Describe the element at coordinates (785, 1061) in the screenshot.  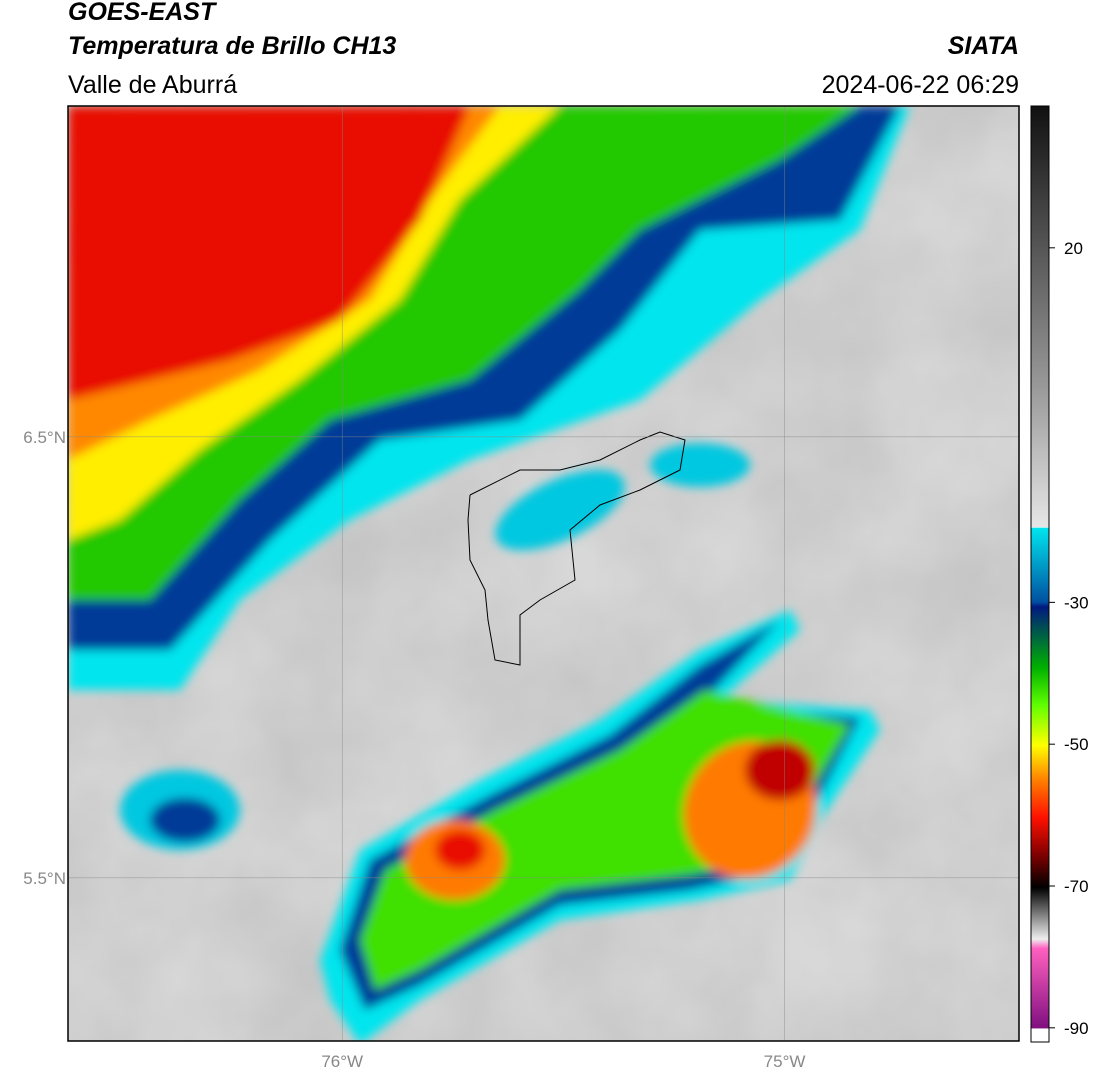
I see `x-tick-label: 75°W` at that location.